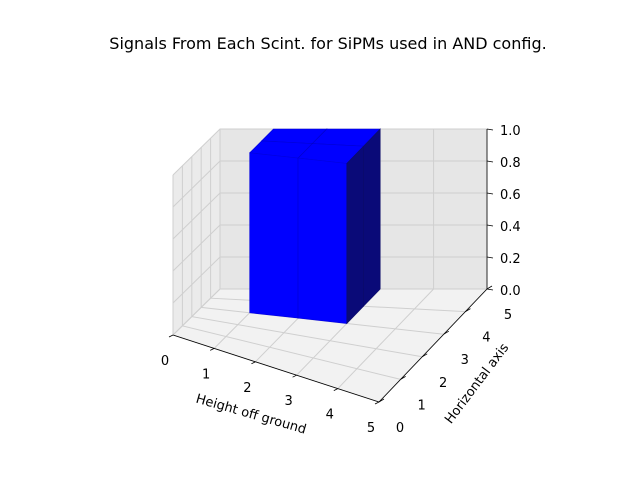 The image size is (640, 480). Describe the element at coordinates (371, 428) in the screenshot. I see `x-tick-label: 5` at that location.